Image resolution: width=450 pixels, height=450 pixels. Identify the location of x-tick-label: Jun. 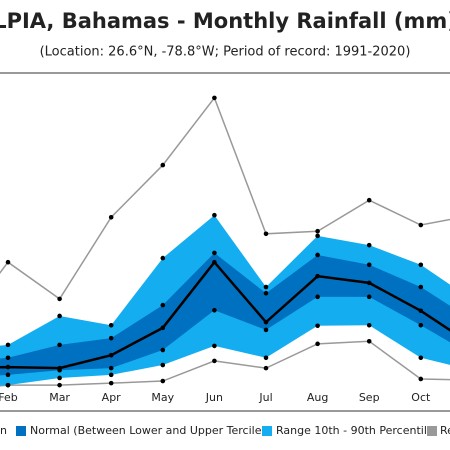
(214, 397).